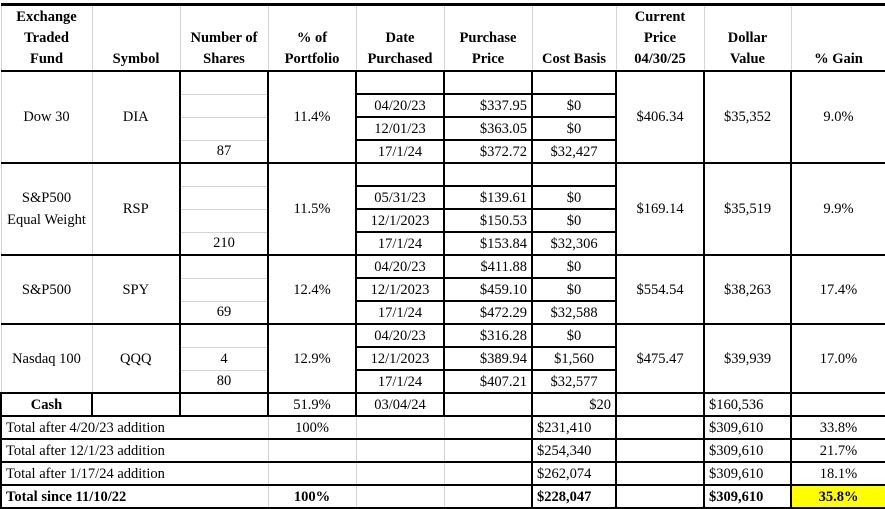 Image resolution: width=885 pixels, height=509 pixels. Describe the element at coordinates (837, 289) in the screenshot. I see `pct-gain: 17.4%` at that location.